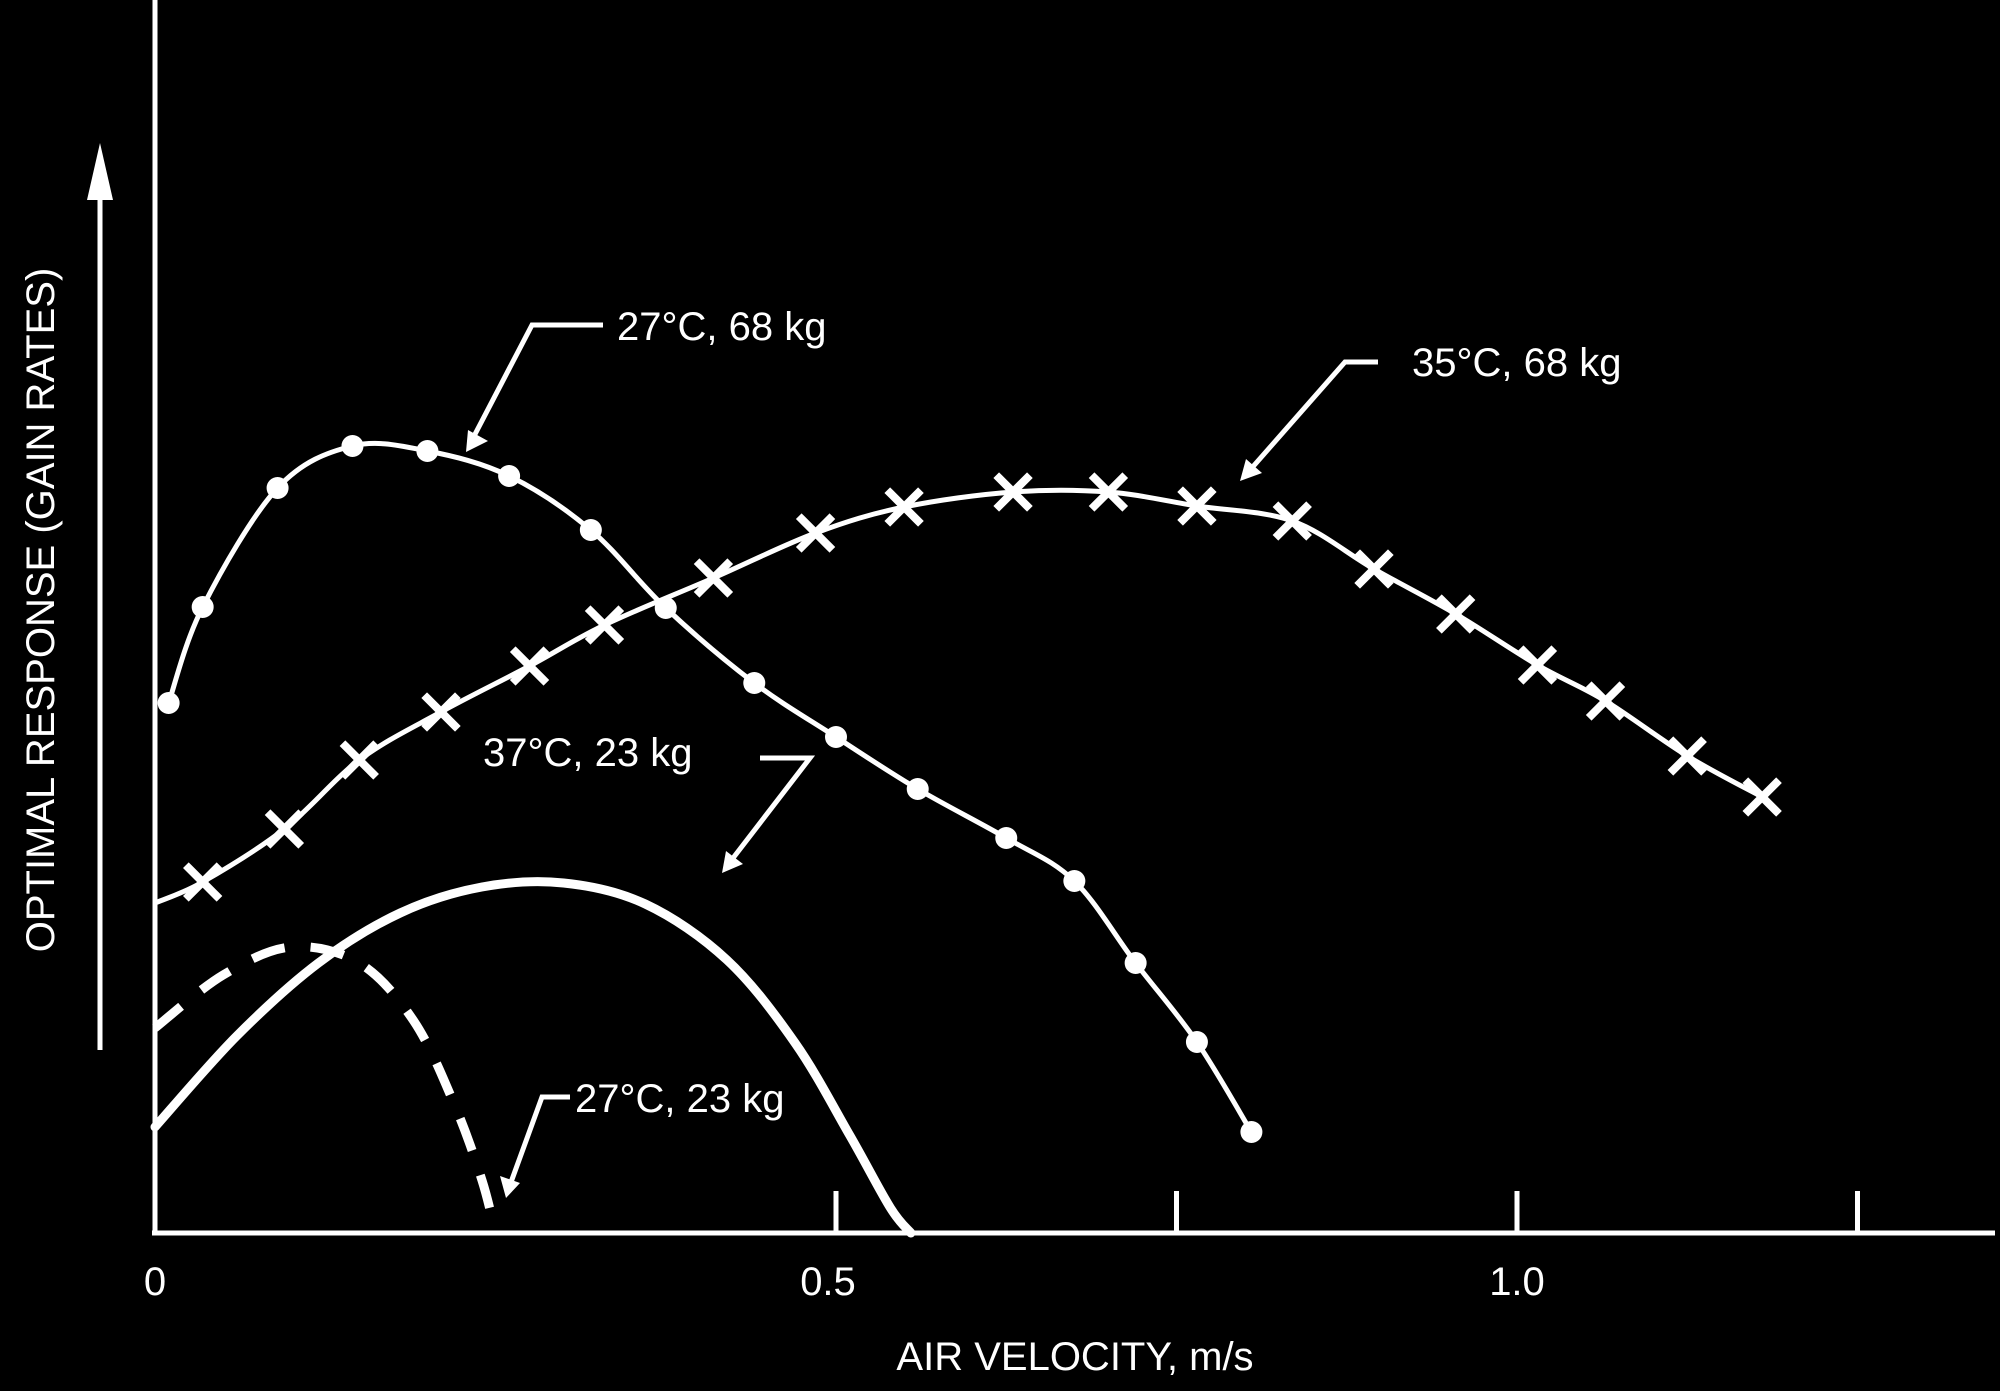 Image resolution: width=2000 pixels, height=1391 pixels. I want to click on y-axis-title: OPTIMAL RESPONSE (GAIN RATES), so click(41, 610).